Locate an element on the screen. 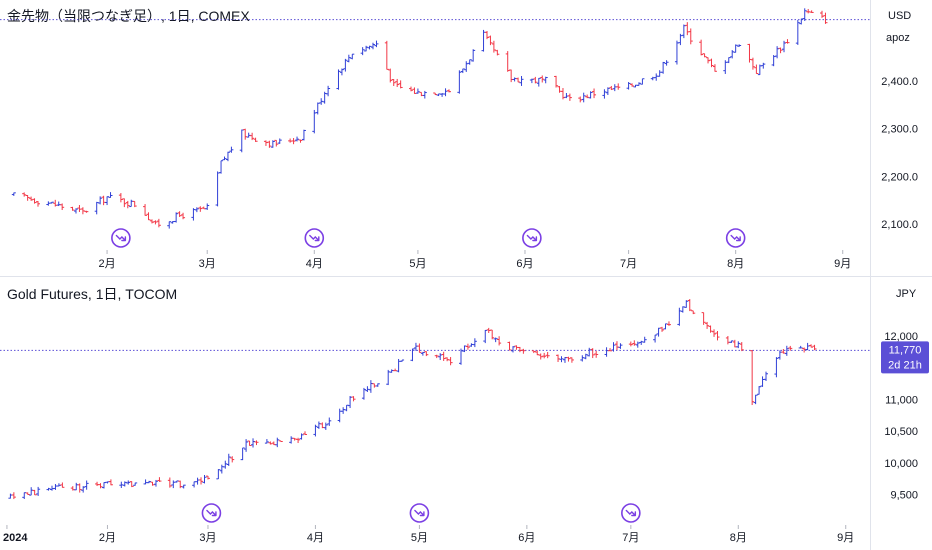 The width and height of the screenshot is (932, 550). chart-title: 金先物（当限つなぎ足）, 1日, COMEX is located at coordinates (128, 16).